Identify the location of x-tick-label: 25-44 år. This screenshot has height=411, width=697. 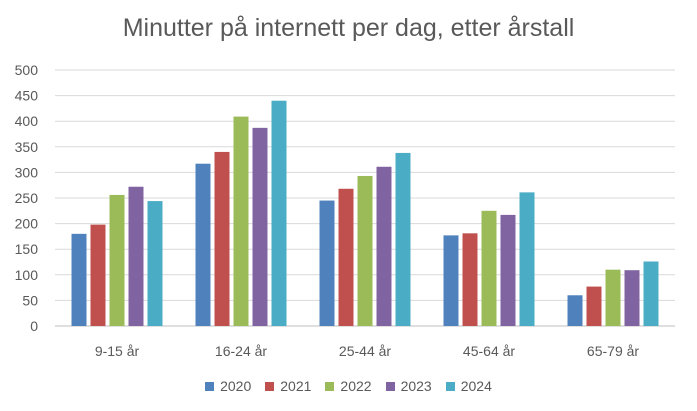
(365, 351).